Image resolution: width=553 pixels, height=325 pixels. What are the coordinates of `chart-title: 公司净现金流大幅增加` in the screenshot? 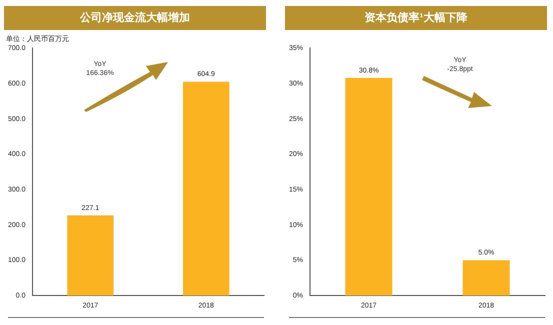 It's located at (135, 18).